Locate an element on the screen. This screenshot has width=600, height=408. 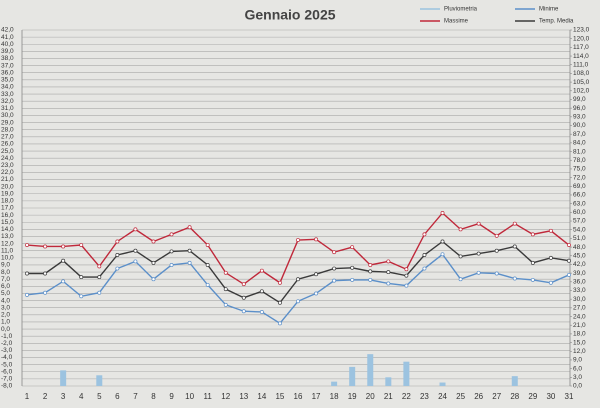
y-tick-label: 0,0 is located at coordinates (5, 329).